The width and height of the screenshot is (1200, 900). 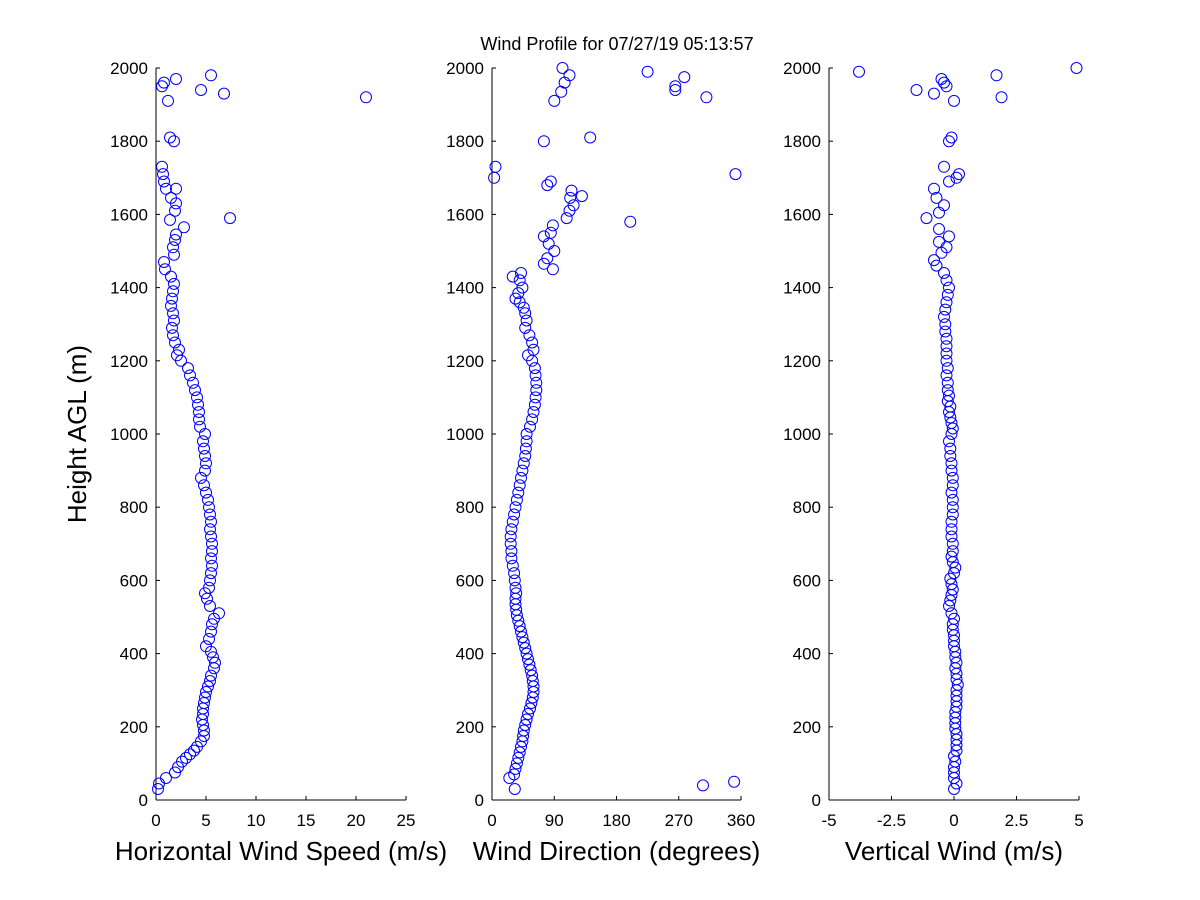 I want to click on x-tick-label: 10, so click(x=256, y=820).